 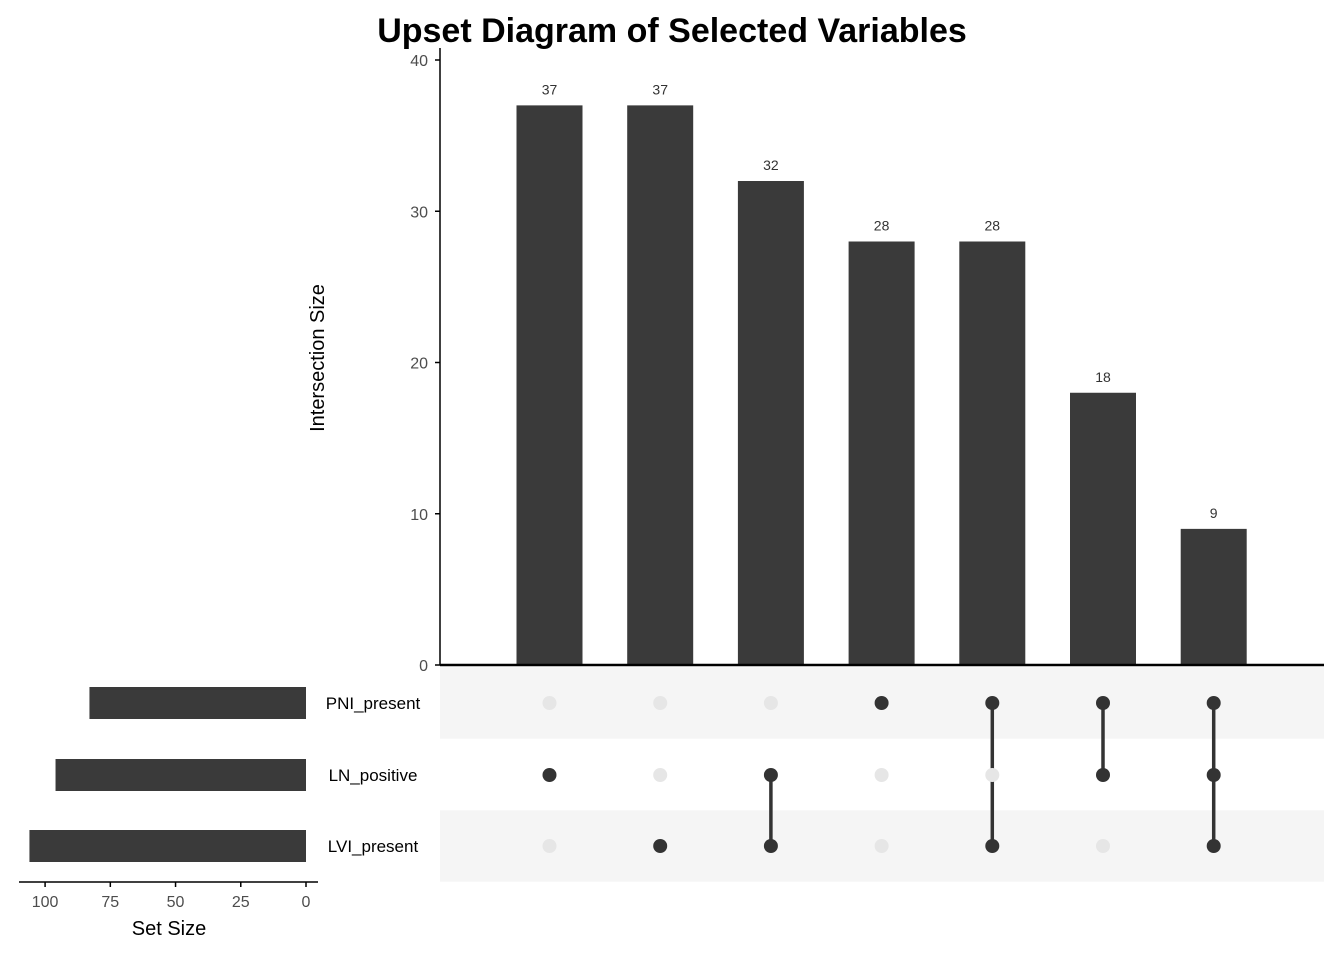 I want to click on set-size-axis-label: Set Size, so click(x=169, y=929).